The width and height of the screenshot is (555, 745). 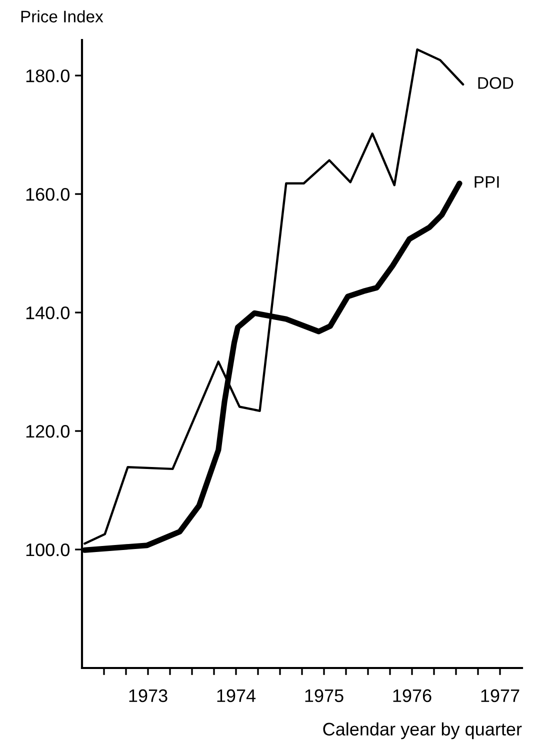 I want to click on x-tick-label: 1977, so click(x=500, y=695).